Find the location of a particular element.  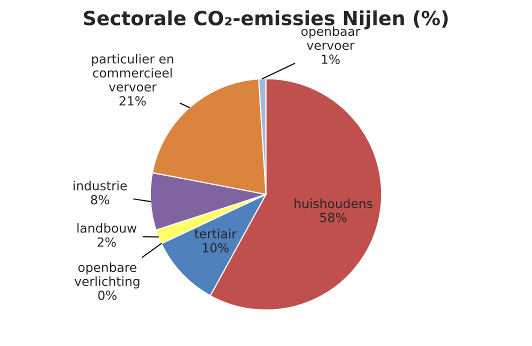

data-label: 58% is located at coordinates (333, 217).